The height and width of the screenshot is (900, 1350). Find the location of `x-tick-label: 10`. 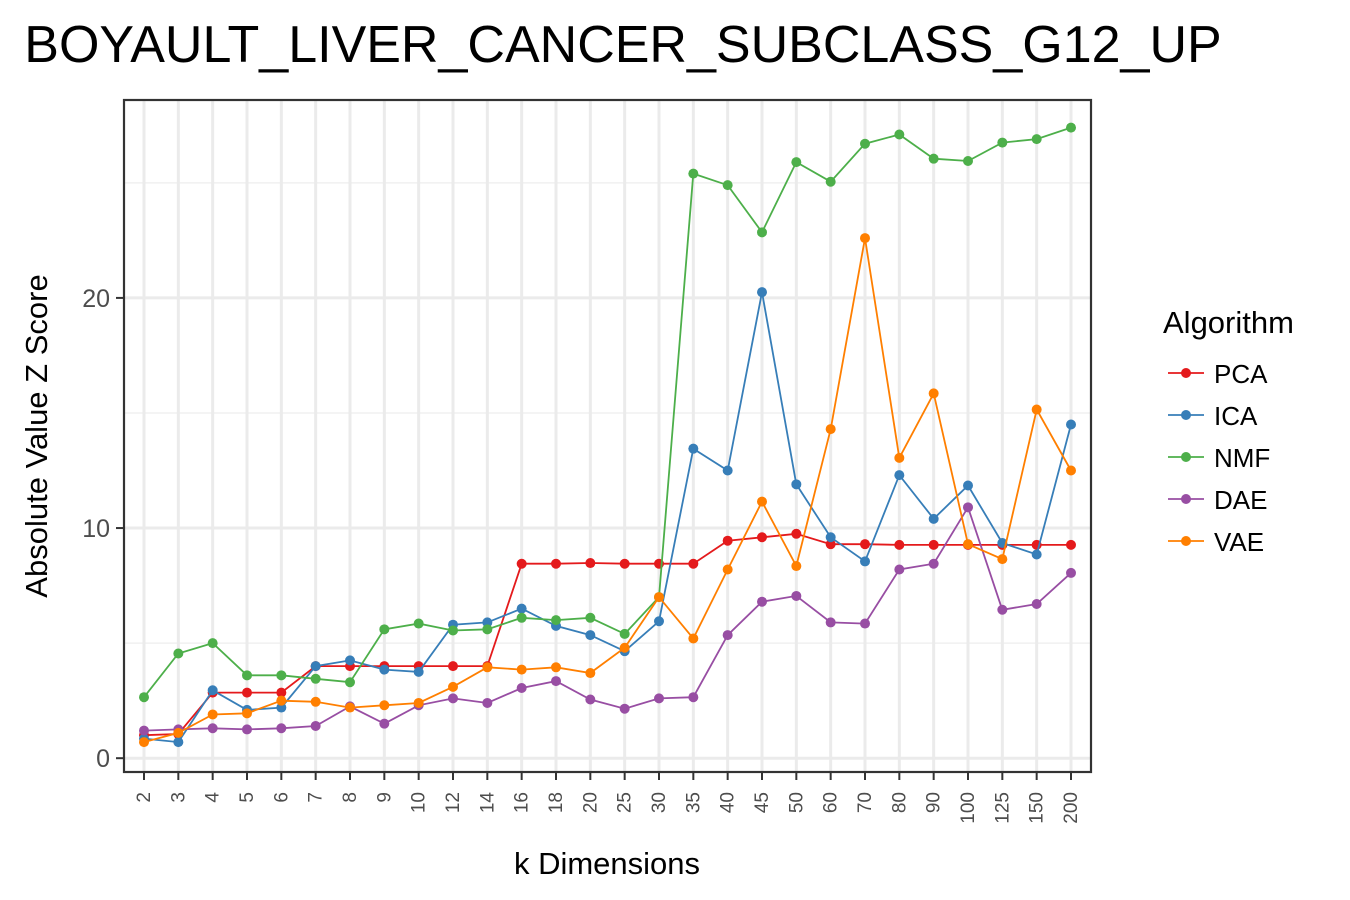

x-tick-label: 10 is located at coordinates (419, 802).